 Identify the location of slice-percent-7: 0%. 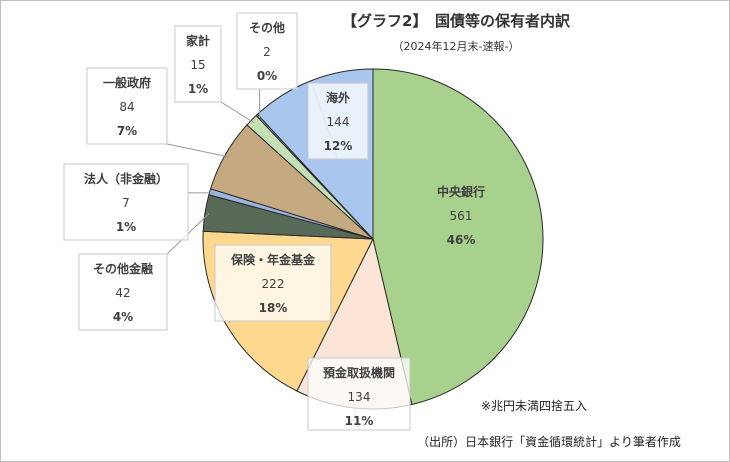
(267, 76).